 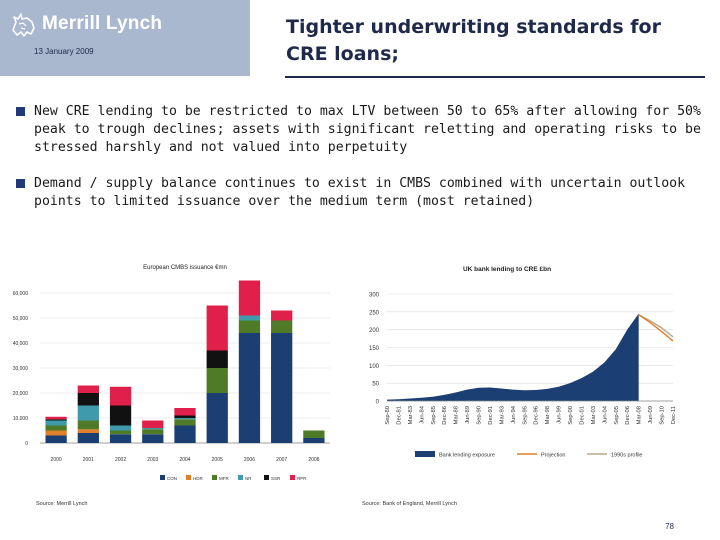 What do you see at coordinates (302, 478) in the screenshot?
I see `legend-label: RPR` at bounding box center [302, 478].